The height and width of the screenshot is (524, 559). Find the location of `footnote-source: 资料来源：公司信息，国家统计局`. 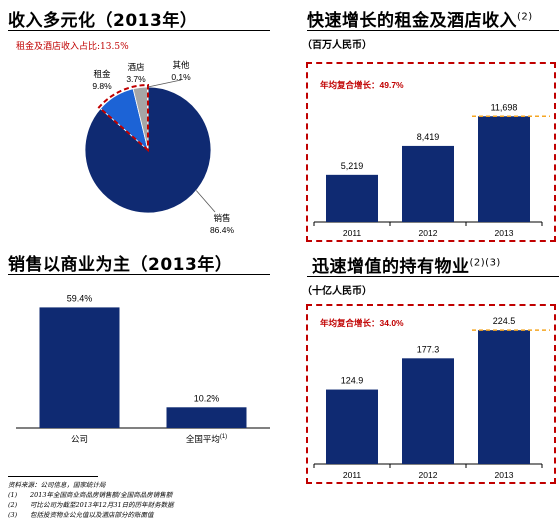

footnote-source: 资料来源：公司信息，国家统计局 is located at coordinates (57, 485).